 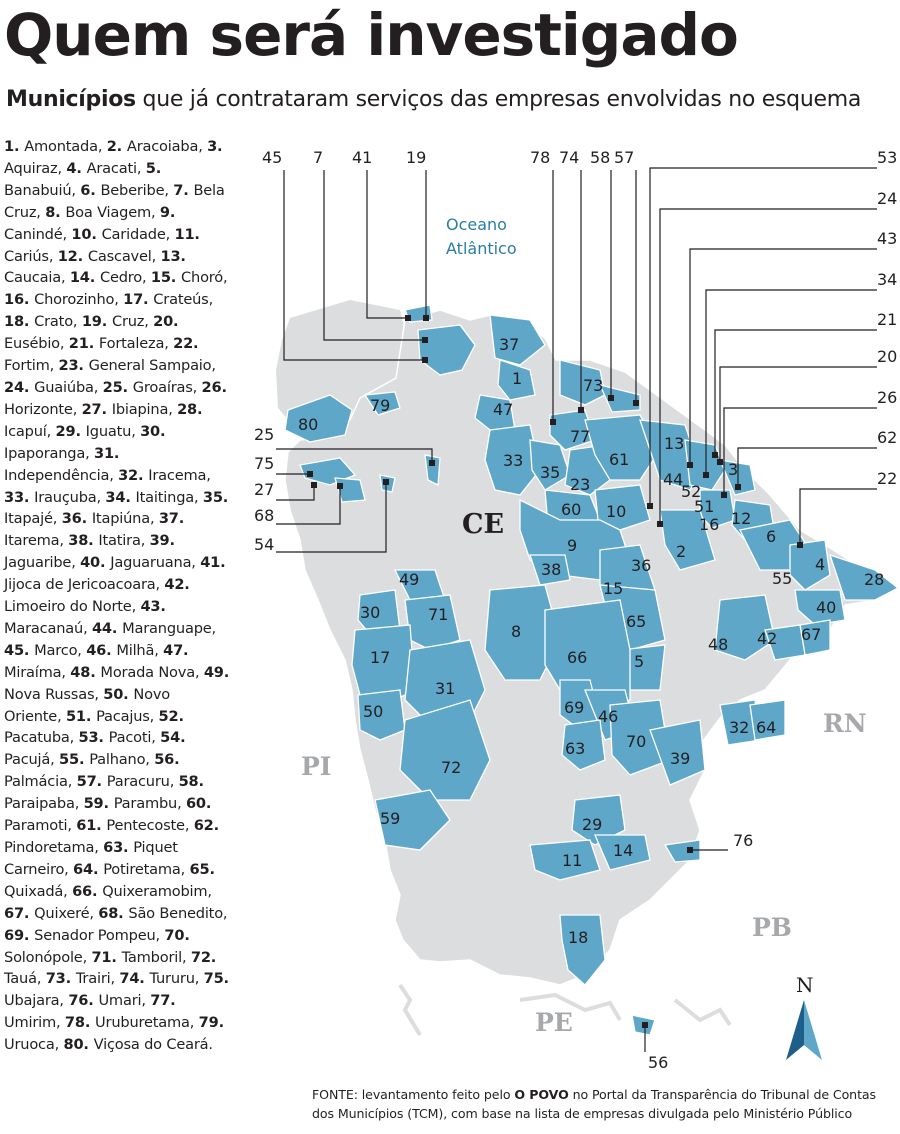 What do you see at coordinates (887, 157) in the screenshot?
I see `callout-number-label: 53` at bounding box center [887, 157].